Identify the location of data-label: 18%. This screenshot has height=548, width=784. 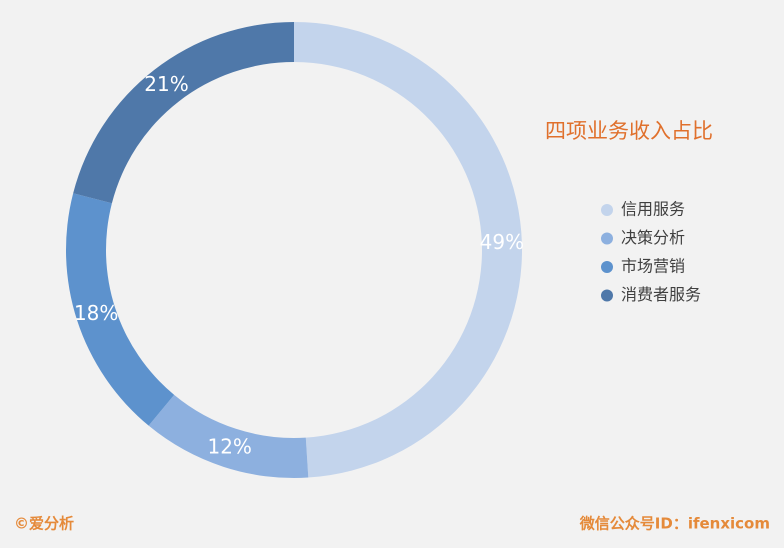
(96, 313).